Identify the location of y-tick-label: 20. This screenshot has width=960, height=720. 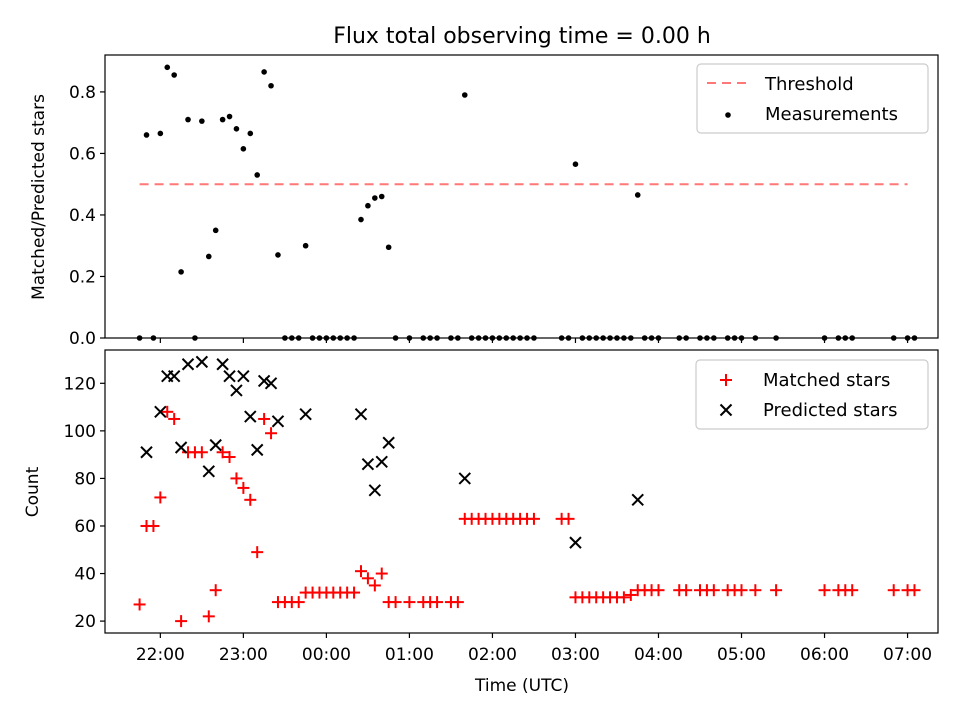
(85, 622).